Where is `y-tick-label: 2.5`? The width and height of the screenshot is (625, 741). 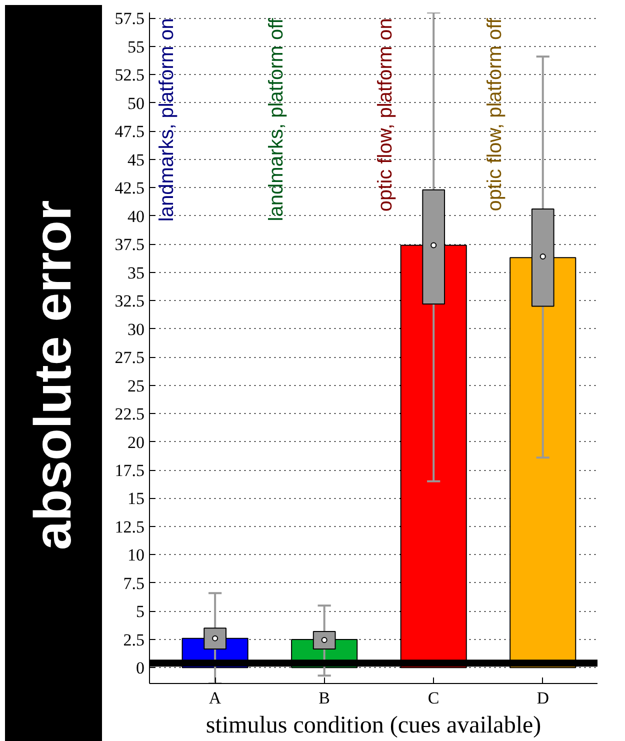
y-tick-label: 2.5 is located at coordinates (133, 640).